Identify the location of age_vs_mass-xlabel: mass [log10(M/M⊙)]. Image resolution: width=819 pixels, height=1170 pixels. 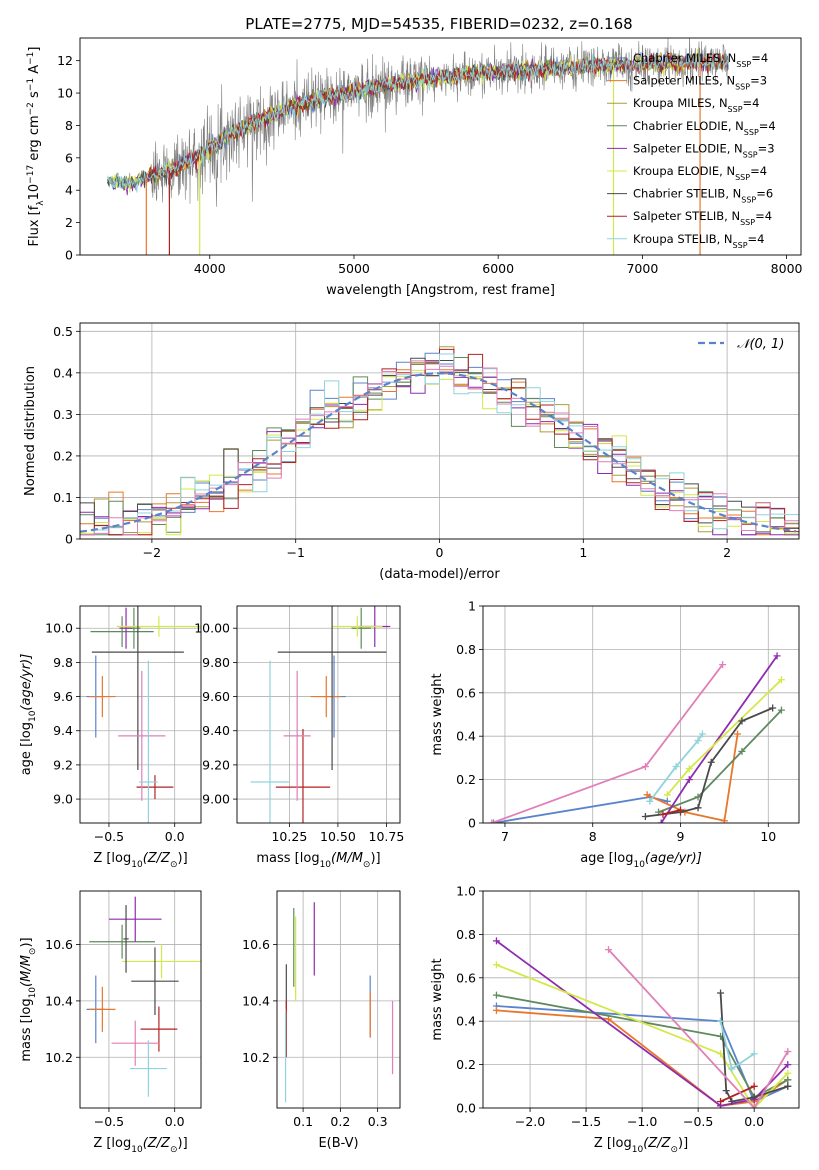
(318, 860).